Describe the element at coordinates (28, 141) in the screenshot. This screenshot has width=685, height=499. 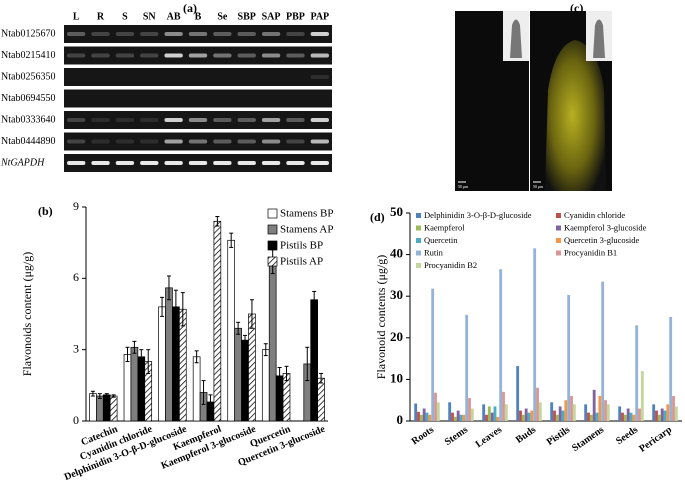
I see `gene-label: Ntab0444890` at that location.